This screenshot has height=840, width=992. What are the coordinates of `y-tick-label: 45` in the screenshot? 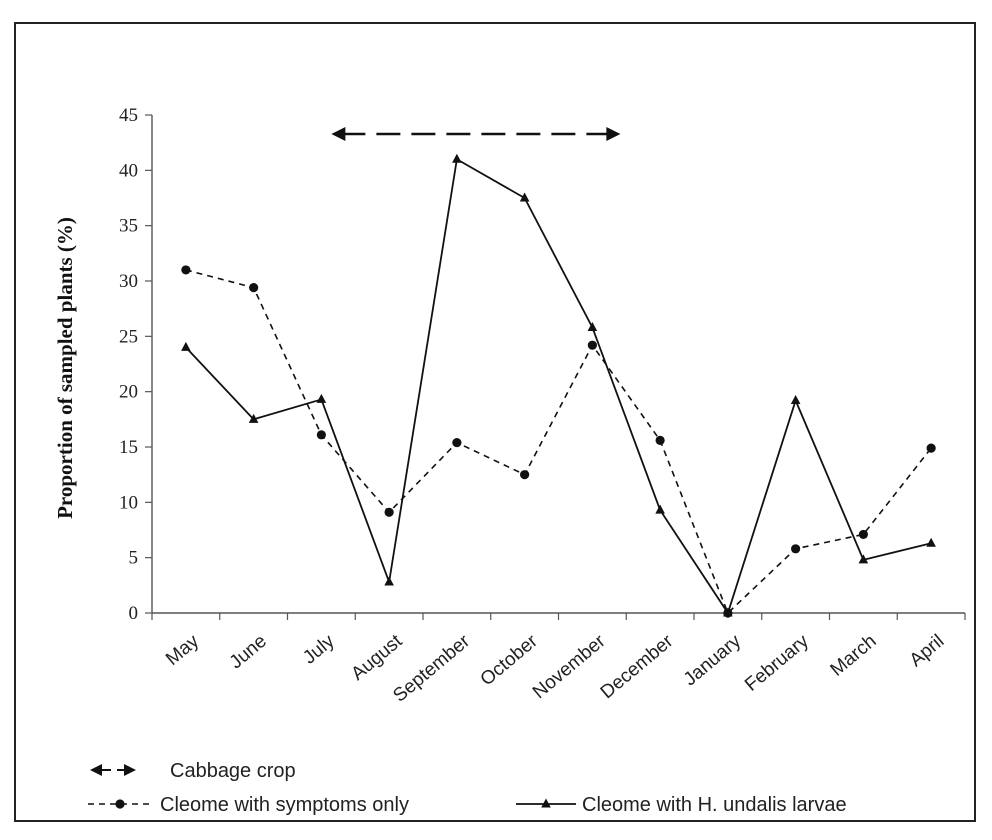 It's located at (128, 115).